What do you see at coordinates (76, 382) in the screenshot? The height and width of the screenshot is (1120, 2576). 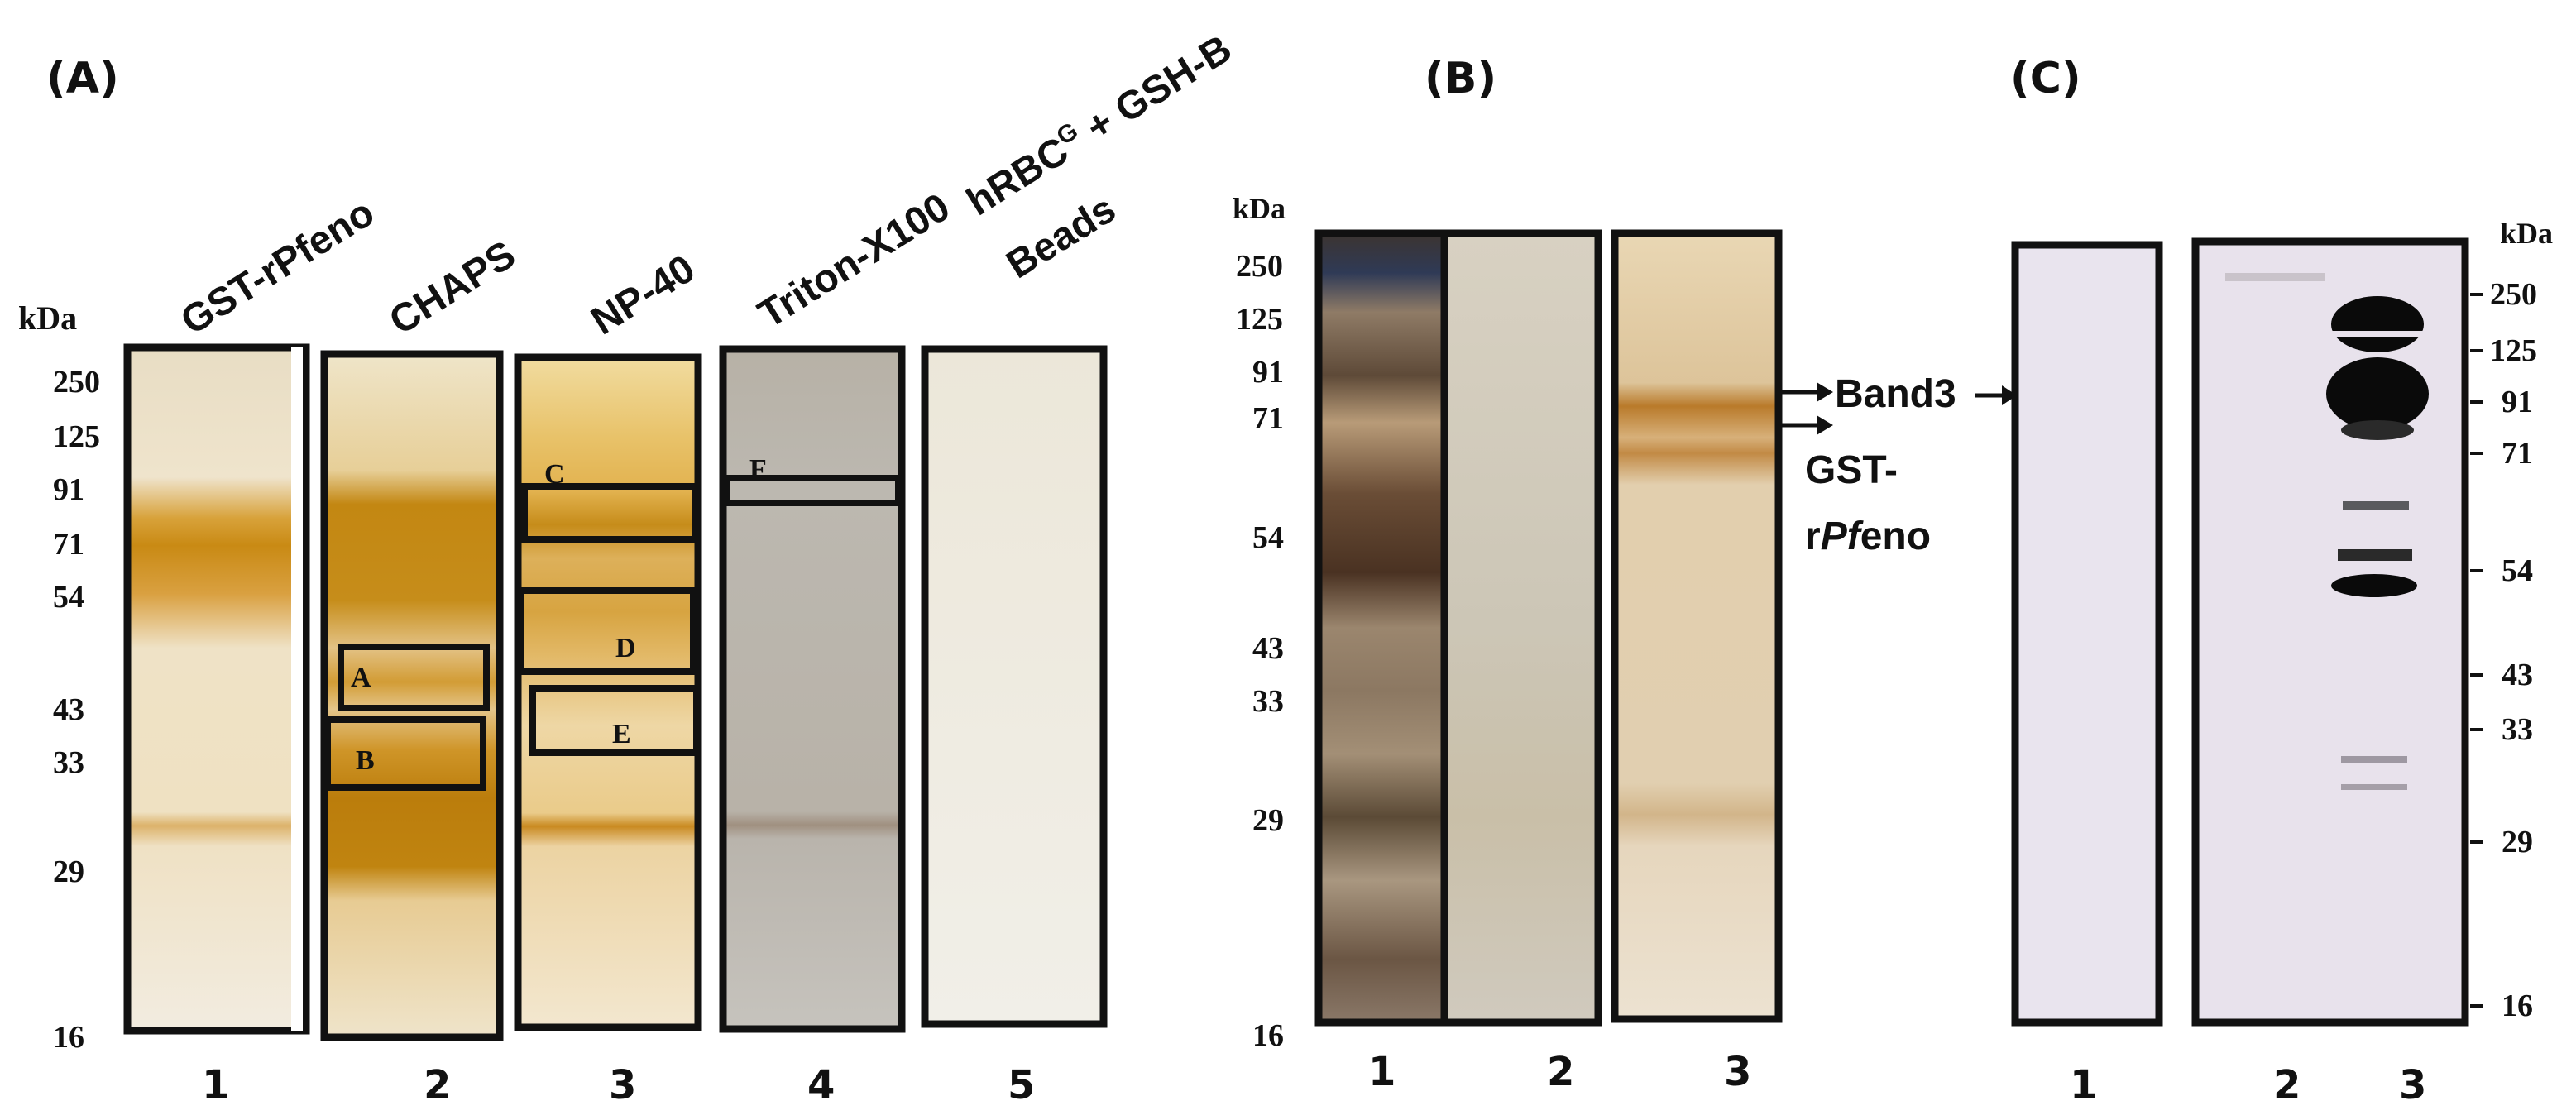 I see `panel-a-marker: 250` at bounding box center [76, 382].